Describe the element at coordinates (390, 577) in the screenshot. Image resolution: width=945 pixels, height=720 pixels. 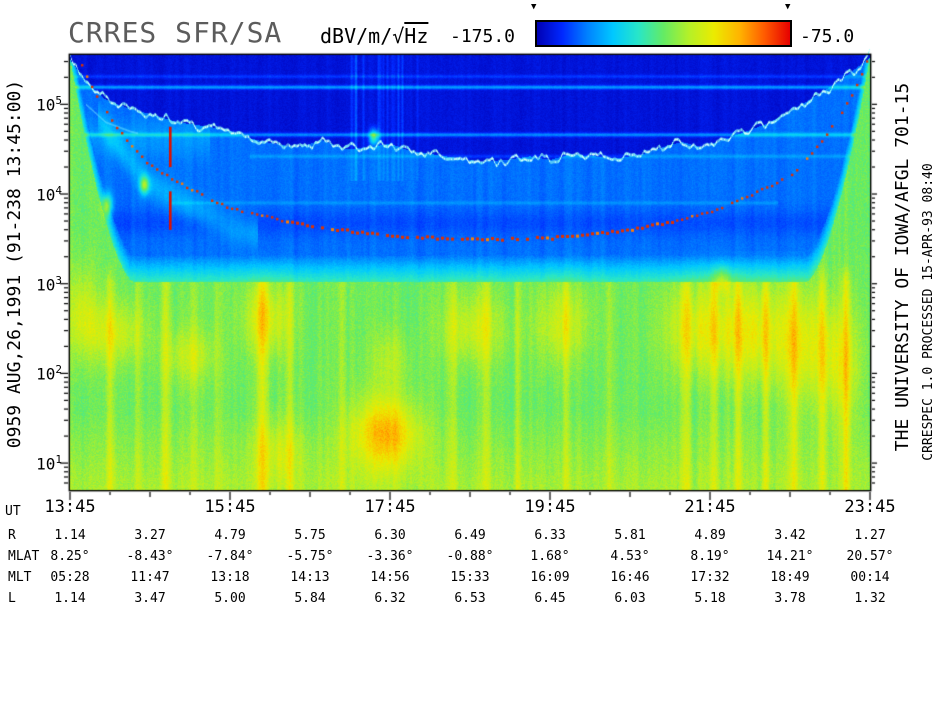
I see `ephemeris-value: 14:56` at that location.